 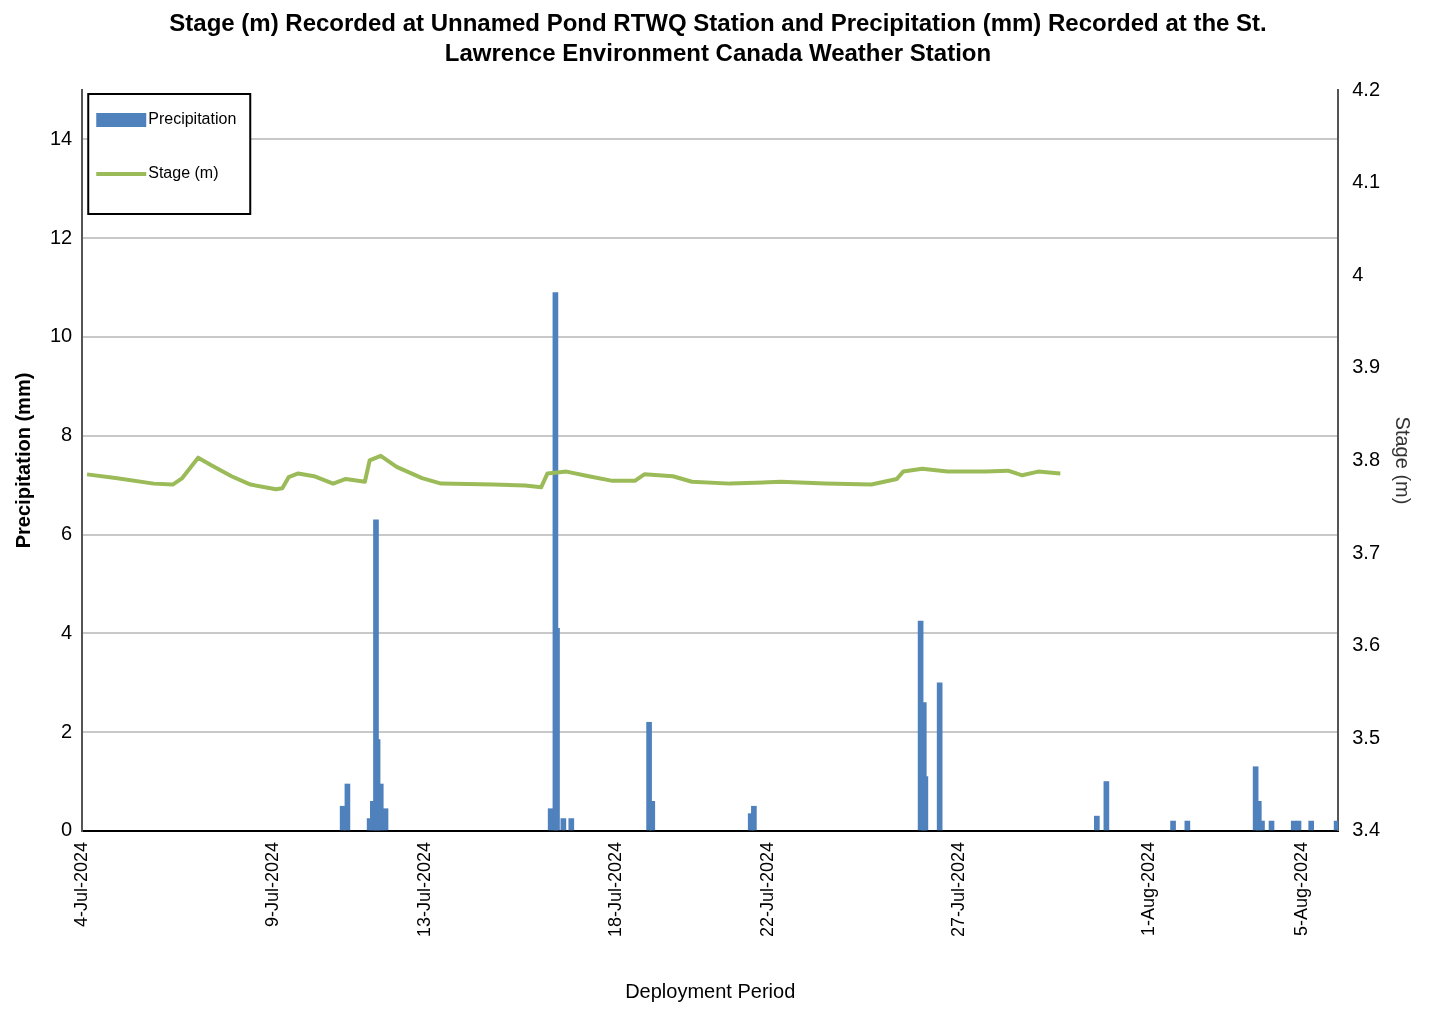 What do you see at coordinates (81, 884) in the screenshot?
I see `x-tick-label: 4-Jul-2024` at bounding box center [81, 884].